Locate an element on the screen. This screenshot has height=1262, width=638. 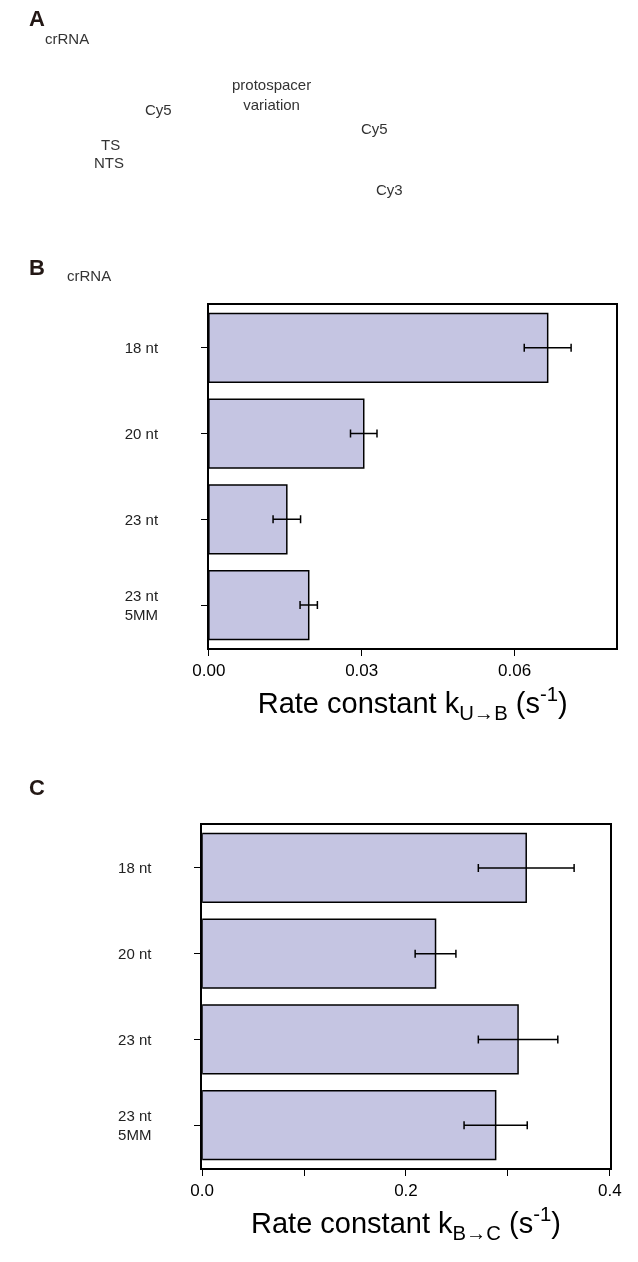
x-axis-title: Rate constant k$_{B→C}$ (s$^{-1}$) is located at coordinates (406, 1223).